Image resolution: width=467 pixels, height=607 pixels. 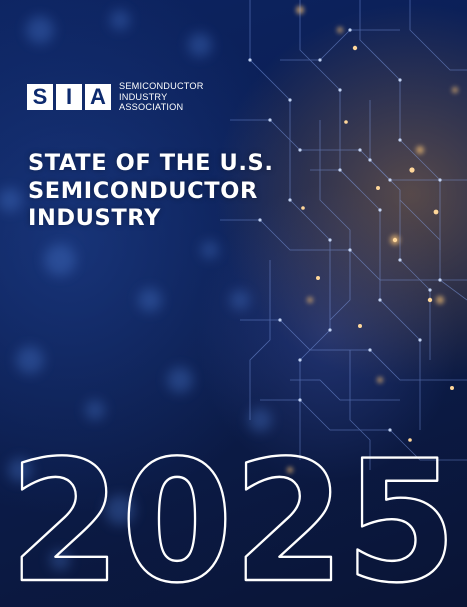 I want to click on sia-logo-mark: S I A, so click(x=69, y=96).